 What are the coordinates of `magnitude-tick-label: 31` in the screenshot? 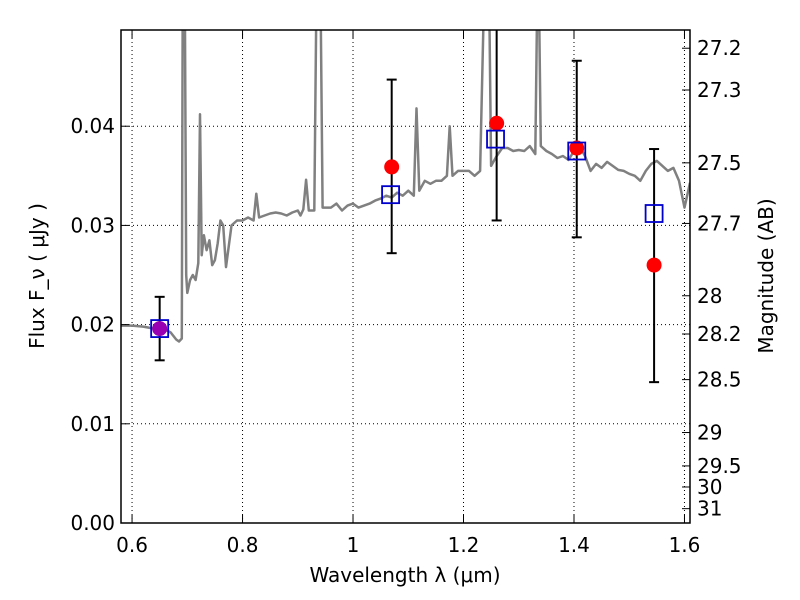 It's located at (709, 509).